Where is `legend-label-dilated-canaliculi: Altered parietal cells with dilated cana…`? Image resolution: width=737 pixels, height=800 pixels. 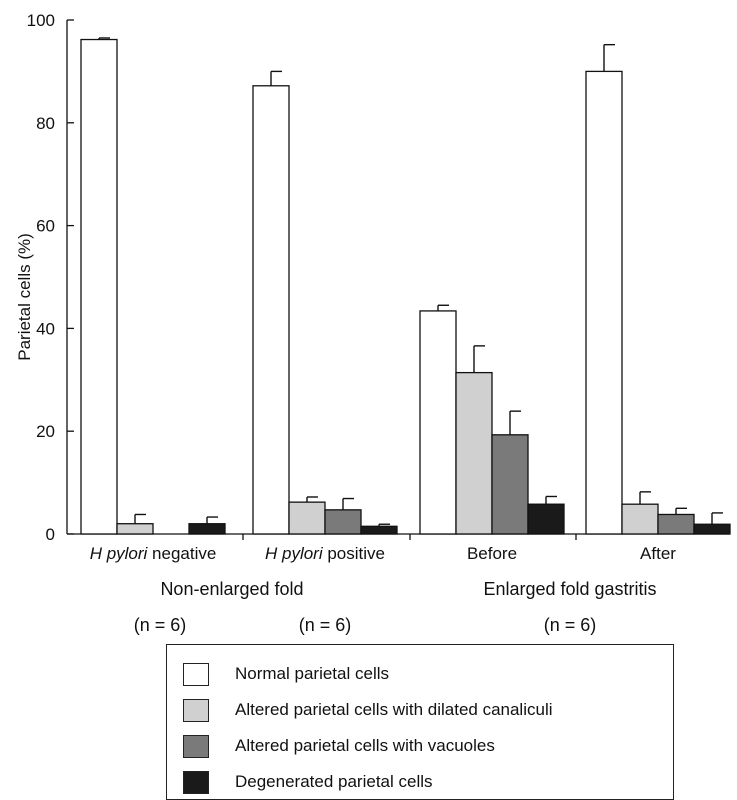
legend-label-dilated-canaliculi: Altered parietal cells with dilated cana… is located at coordinates (394, 709).